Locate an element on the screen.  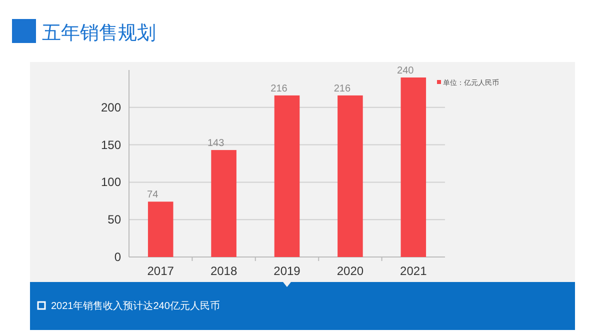
x-tick-label: 2018 is located at coordinates (224, 271).